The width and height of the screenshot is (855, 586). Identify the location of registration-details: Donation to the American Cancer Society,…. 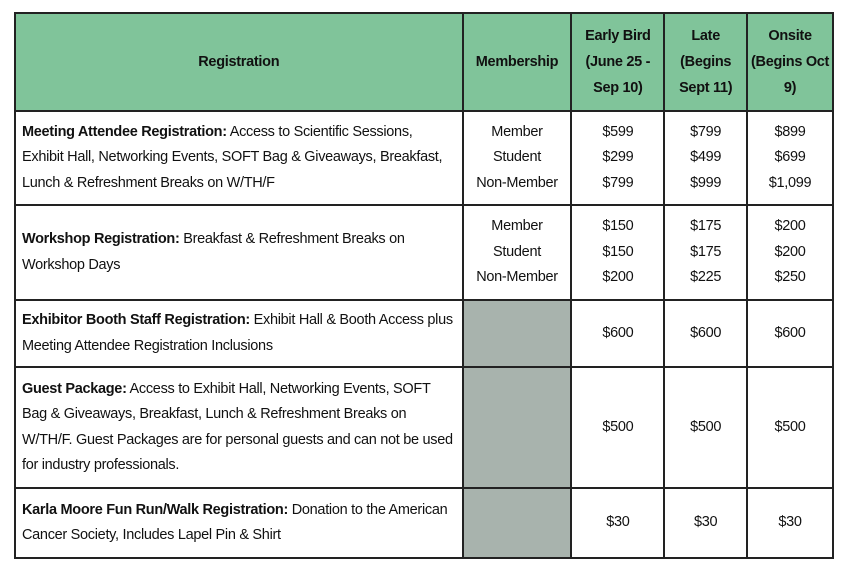
(235, 522).